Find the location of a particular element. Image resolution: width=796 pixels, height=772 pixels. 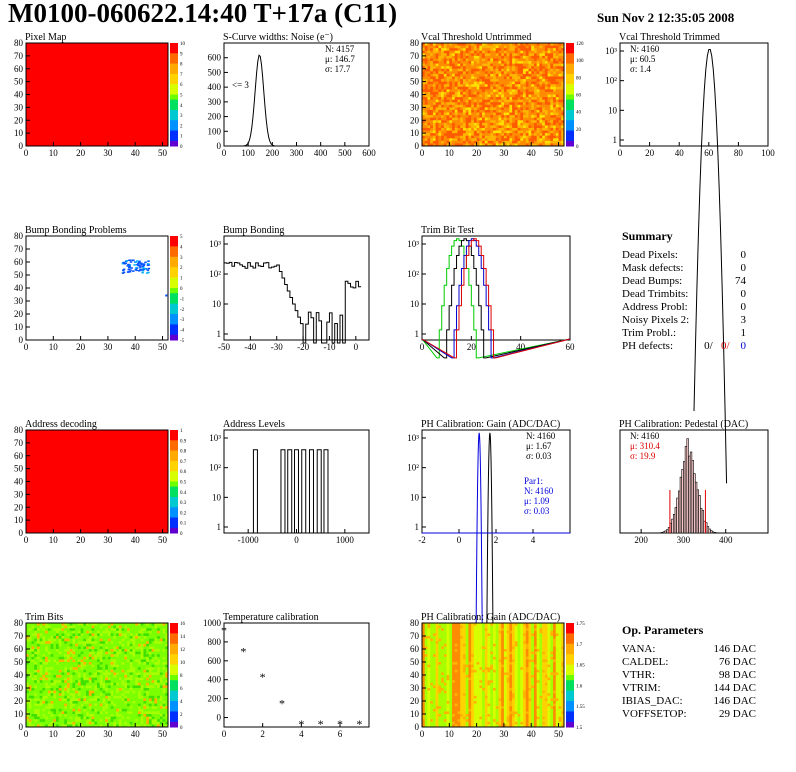

histogram-series is located at coordinates (296, 100).